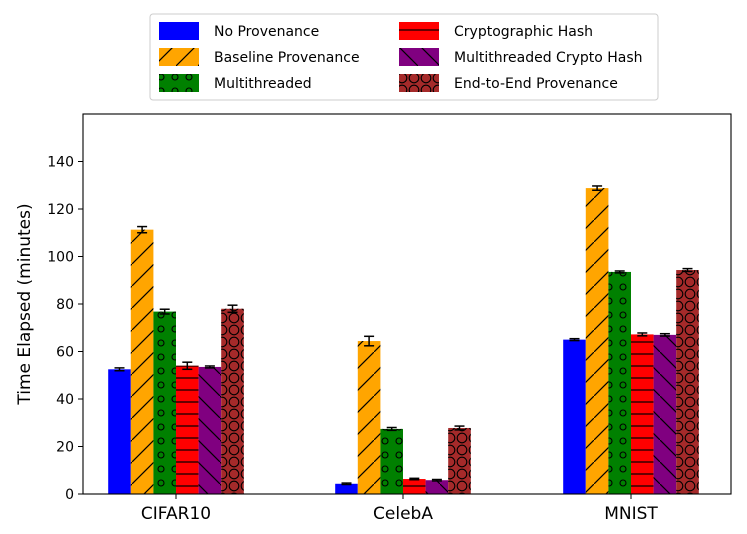  I want to click on error-bar-end-to-end-provenance-cifar10, so click(232, 309).